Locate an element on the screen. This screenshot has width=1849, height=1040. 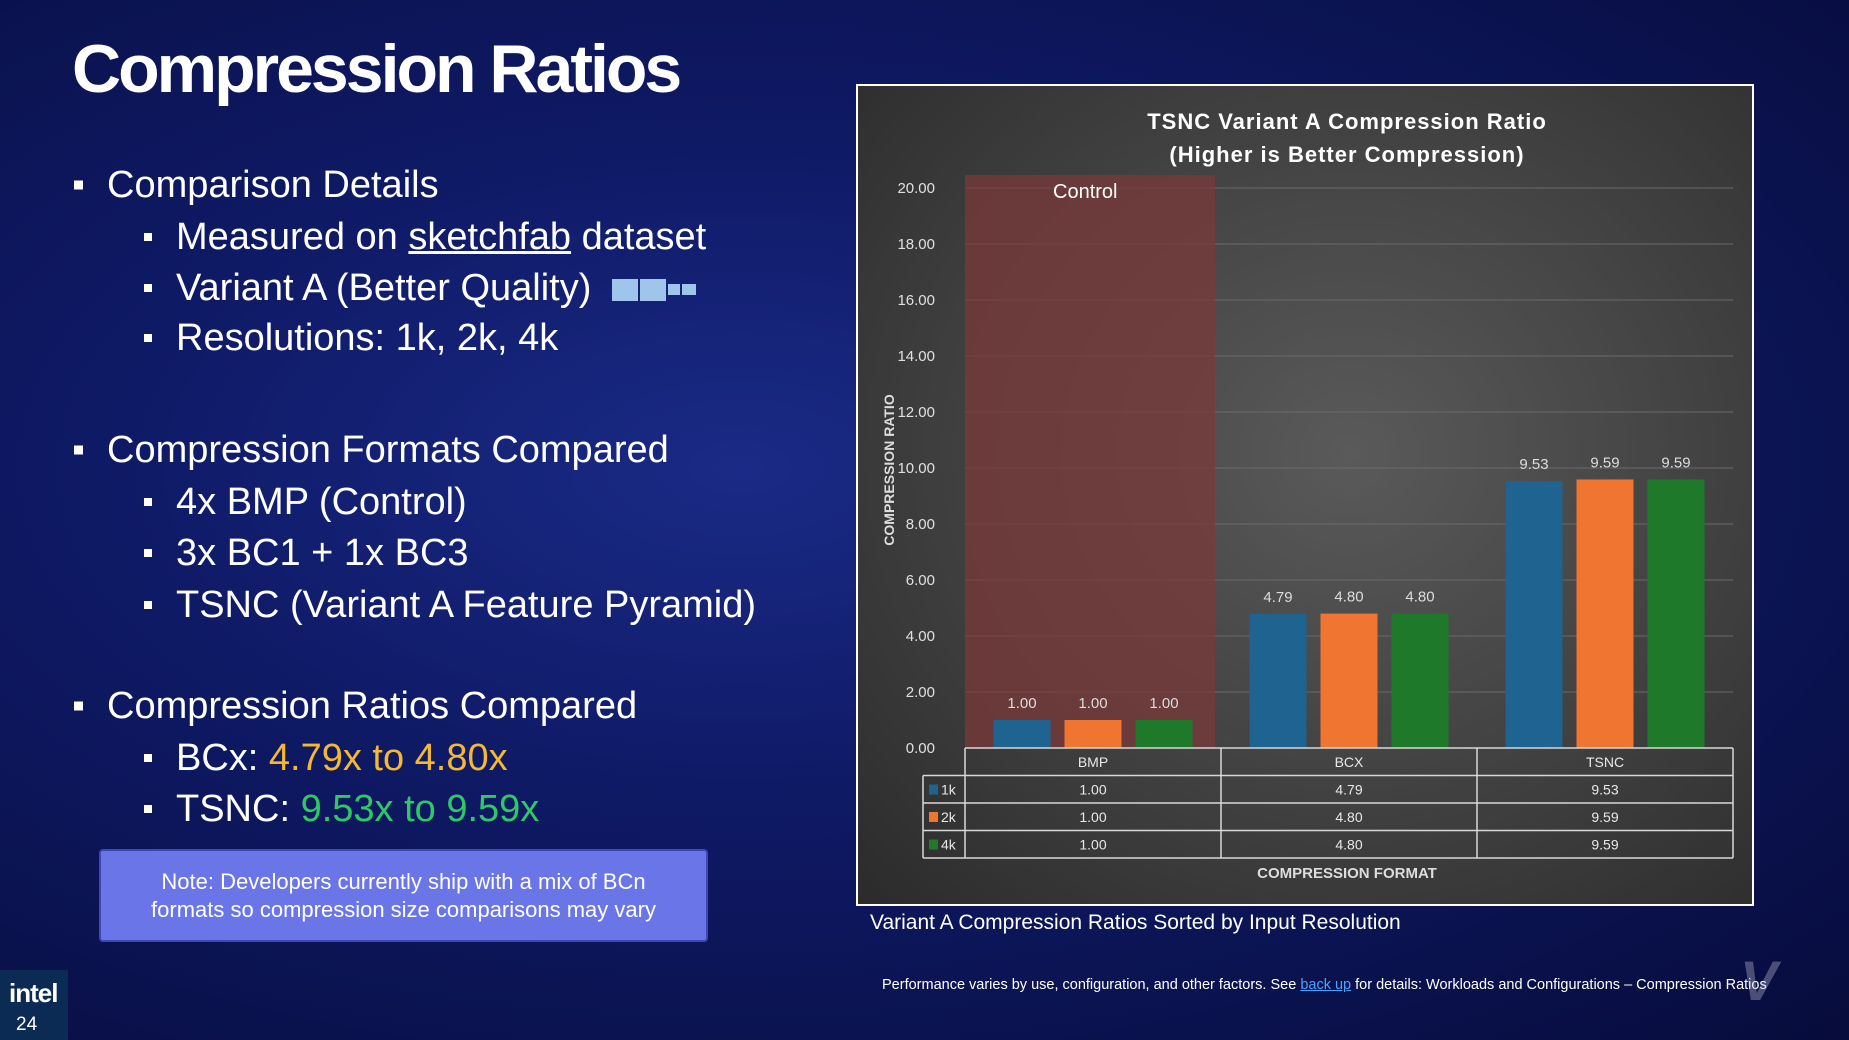
y-tick-label: 12.00 is located at coordinates (916, 412).